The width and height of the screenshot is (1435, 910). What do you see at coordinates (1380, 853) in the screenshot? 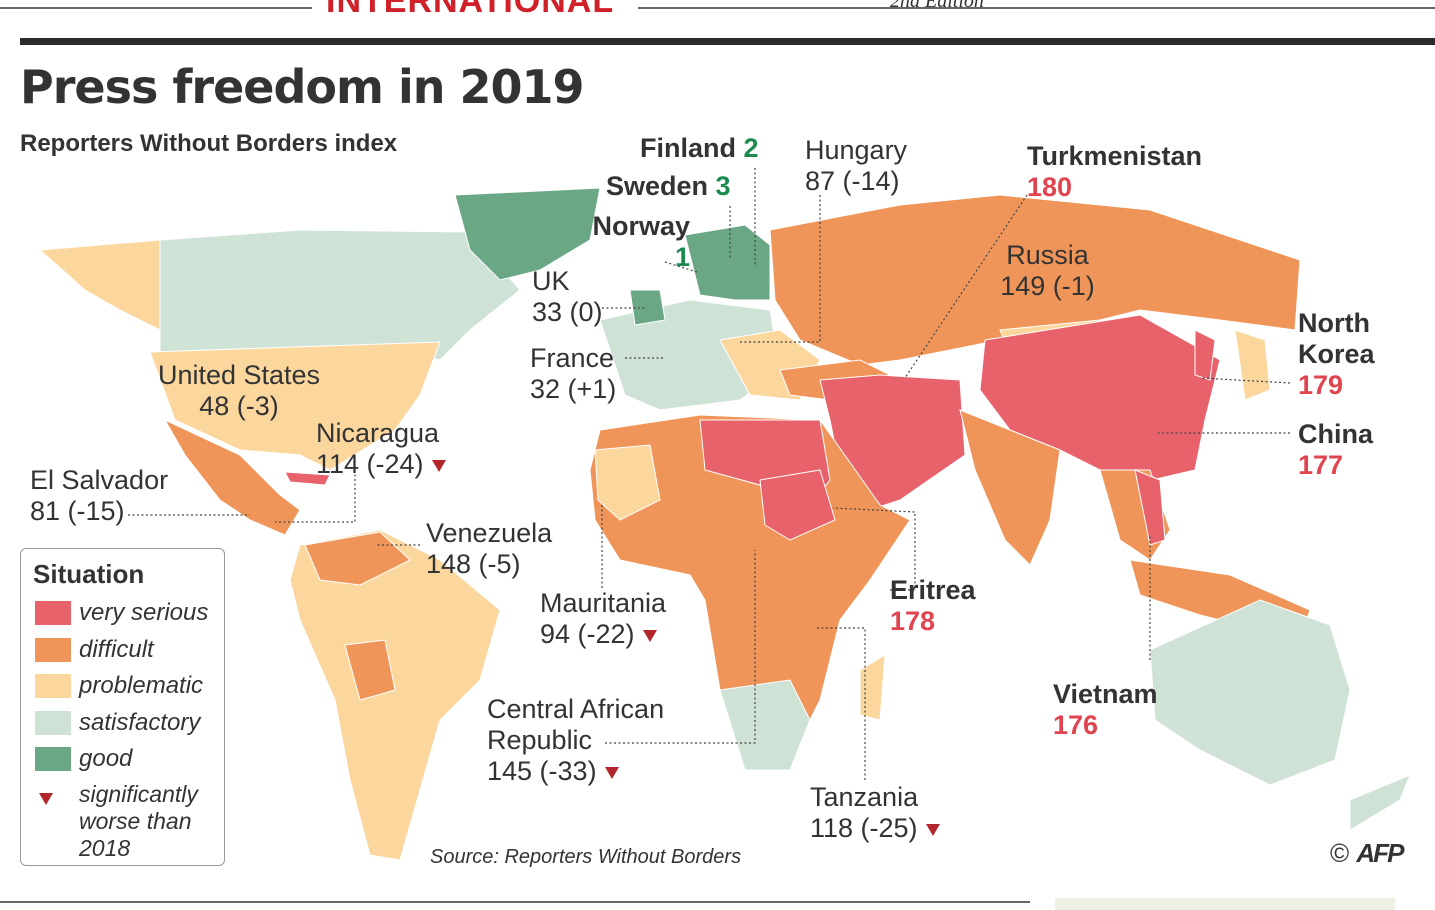
I see `credit-agency: AFP` at bounding box center [1380, 853].